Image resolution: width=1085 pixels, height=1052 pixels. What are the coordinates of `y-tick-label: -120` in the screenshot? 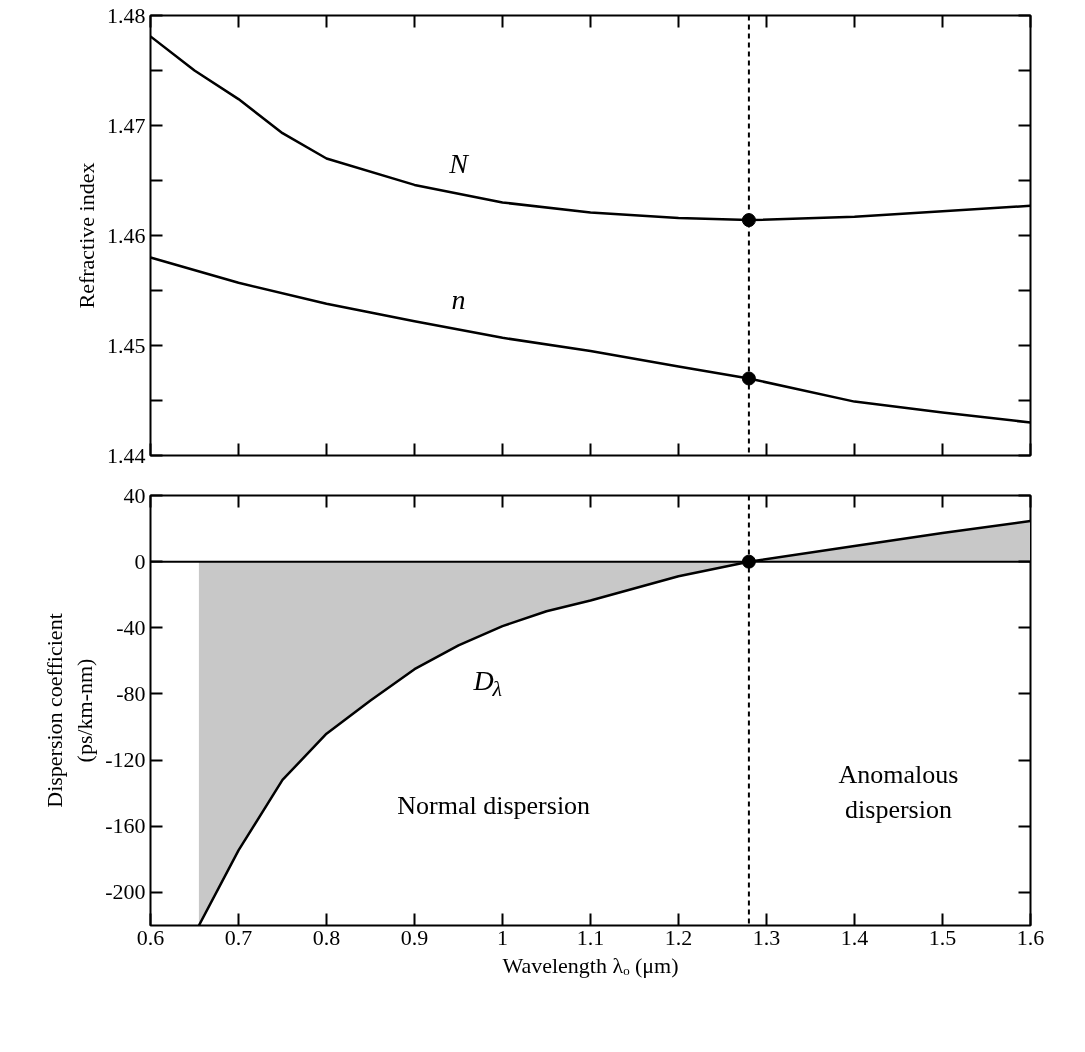 It's located at (125, 760).